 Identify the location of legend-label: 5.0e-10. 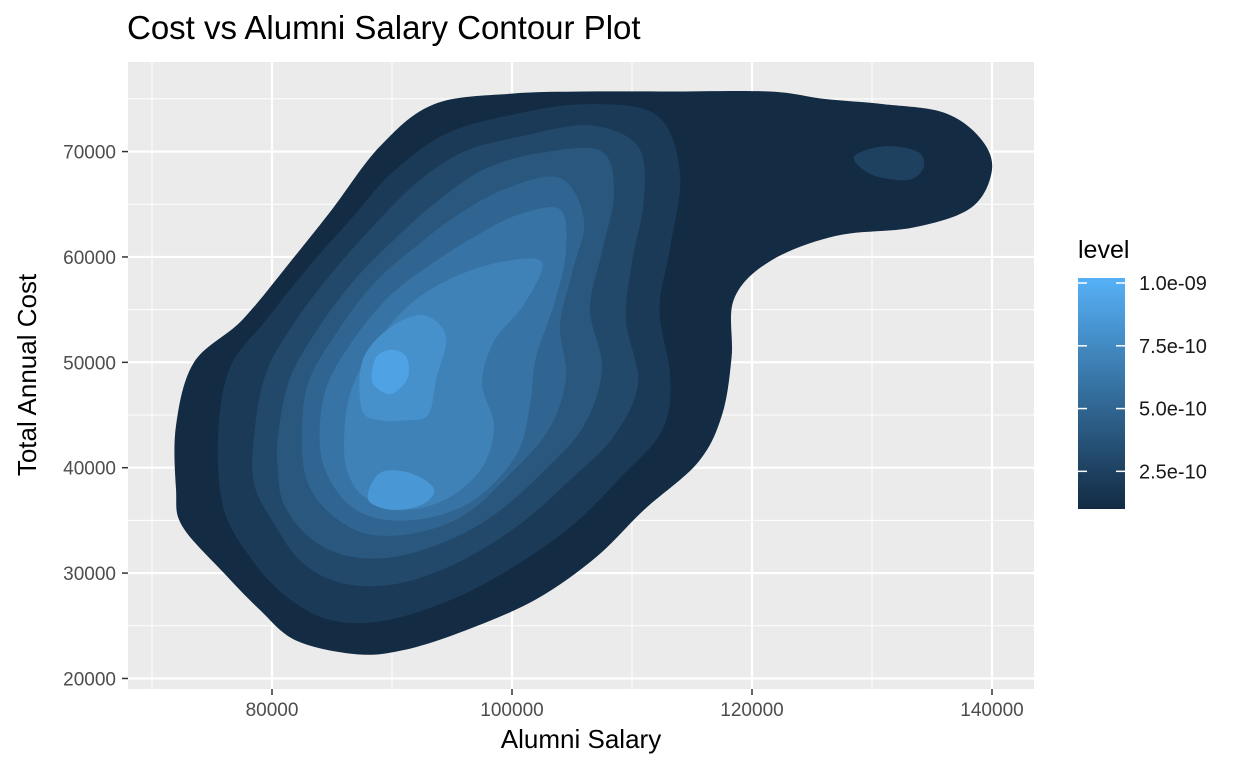
(1173, 410).